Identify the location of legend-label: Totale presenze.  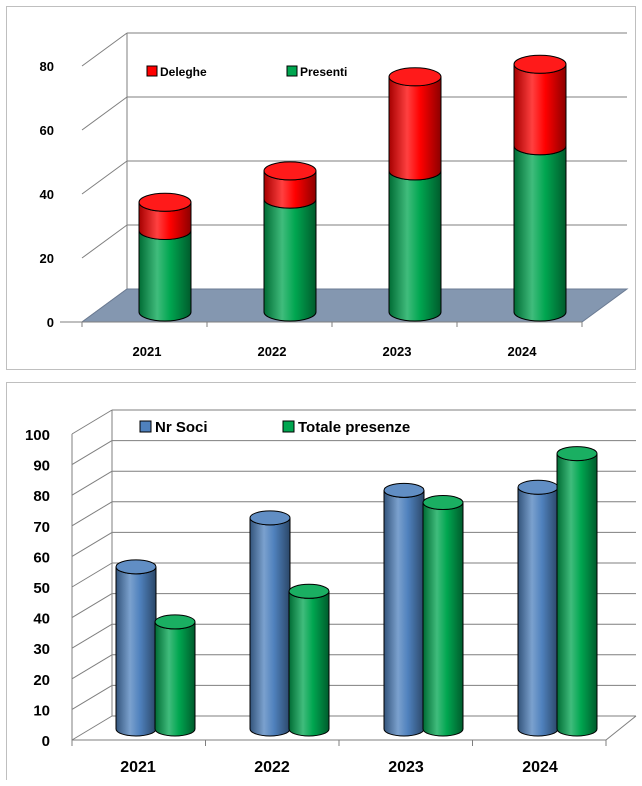
(354, 427).